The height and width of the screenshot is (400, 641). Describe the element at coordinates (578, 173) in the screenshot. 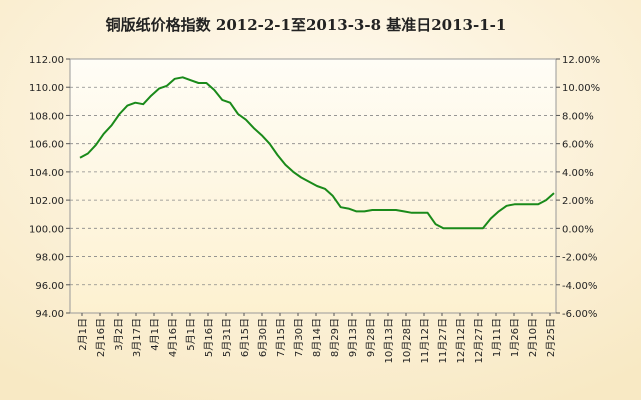

I see `y2-tick-label: 4.00%` at that location.